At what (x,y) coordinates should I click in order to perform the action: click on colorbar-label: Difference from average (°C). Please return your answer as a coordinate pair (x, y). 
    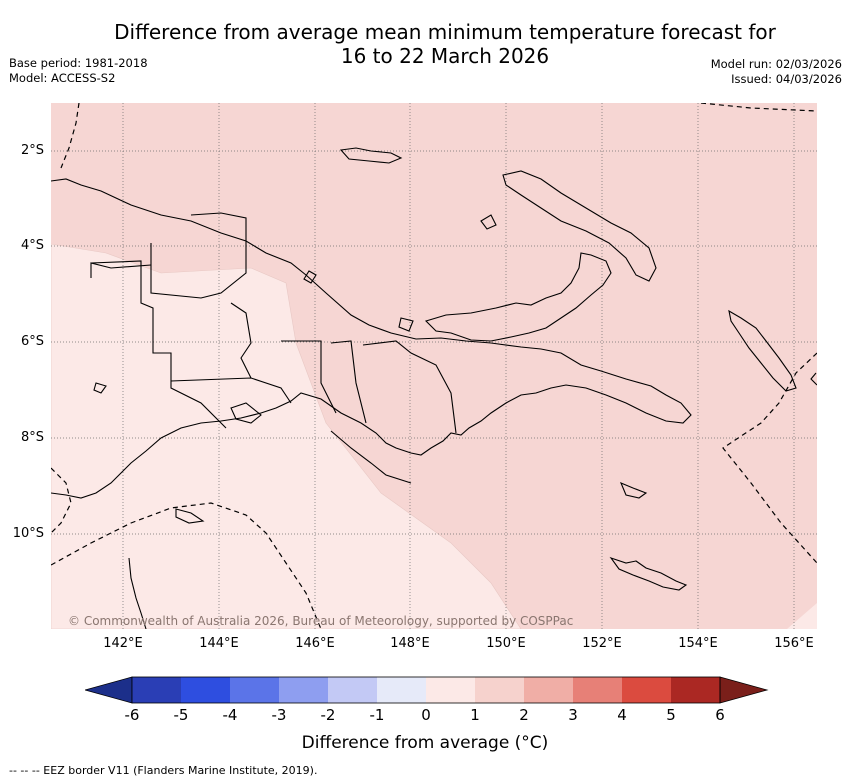
    Looking at the image, I should click on (425, 743).